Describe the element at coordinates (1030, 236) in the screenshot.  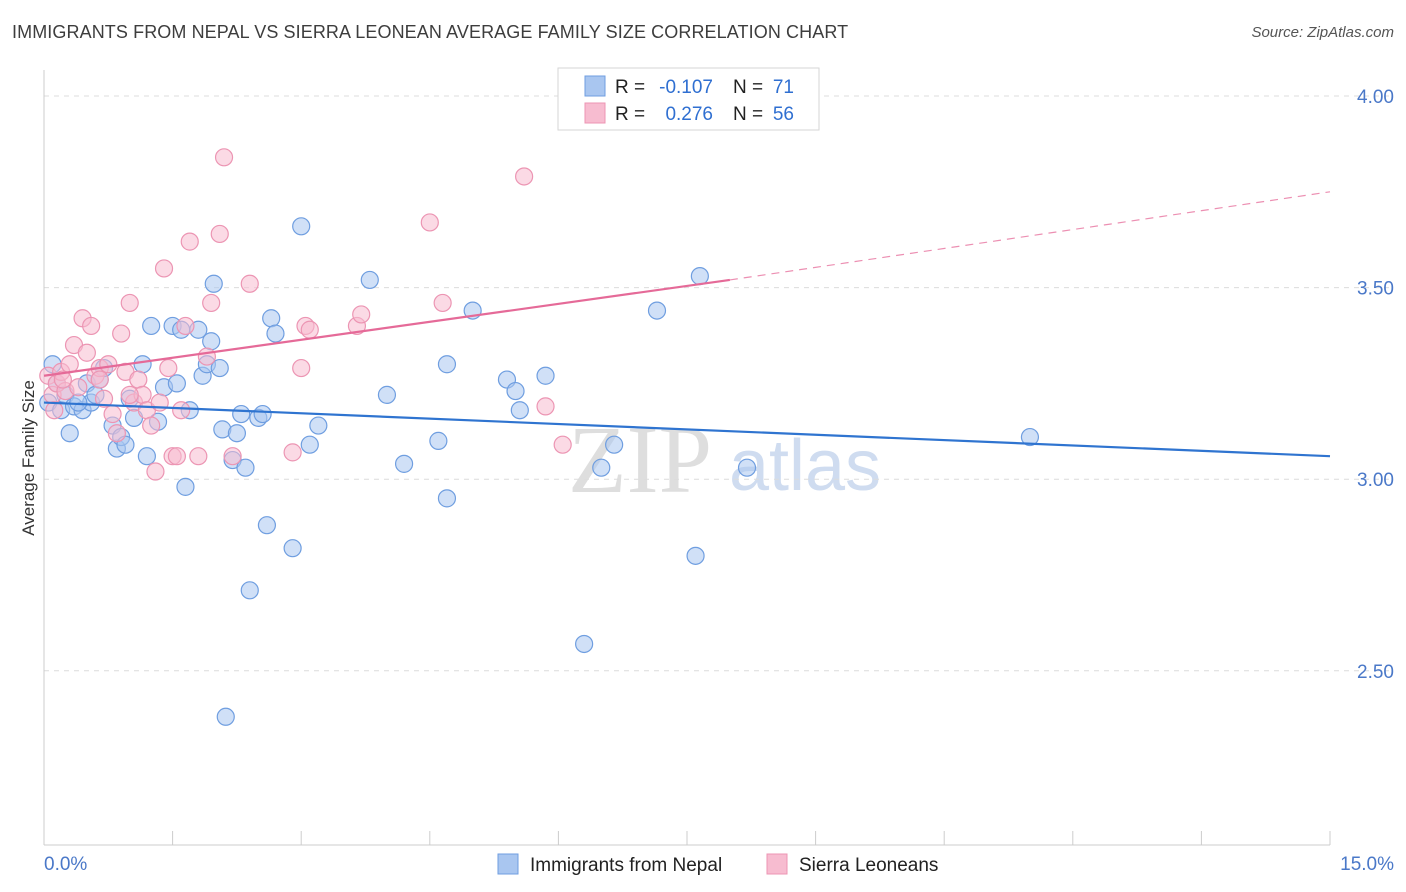
I see `trend-line-sierra-extension` at that location.